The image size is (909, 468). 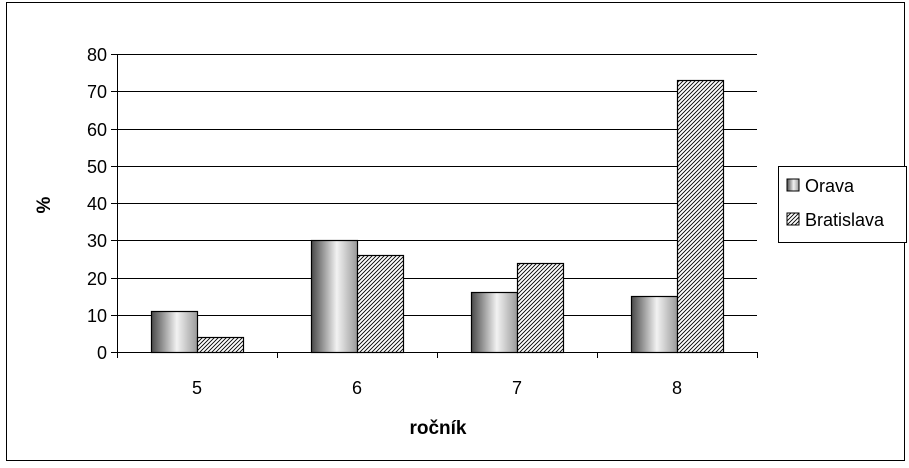 What do you see at coordinates (97, 316) in the screenshot?
I see `y-tick-label: 10` at bounding box center [97, 316].